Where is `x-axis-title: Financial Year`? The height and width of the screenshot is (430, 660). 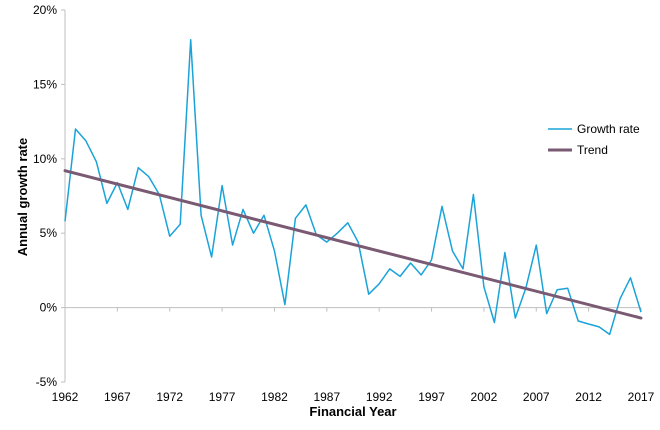
x-axis-title: Financial Year is located at coordinates (352, 411).